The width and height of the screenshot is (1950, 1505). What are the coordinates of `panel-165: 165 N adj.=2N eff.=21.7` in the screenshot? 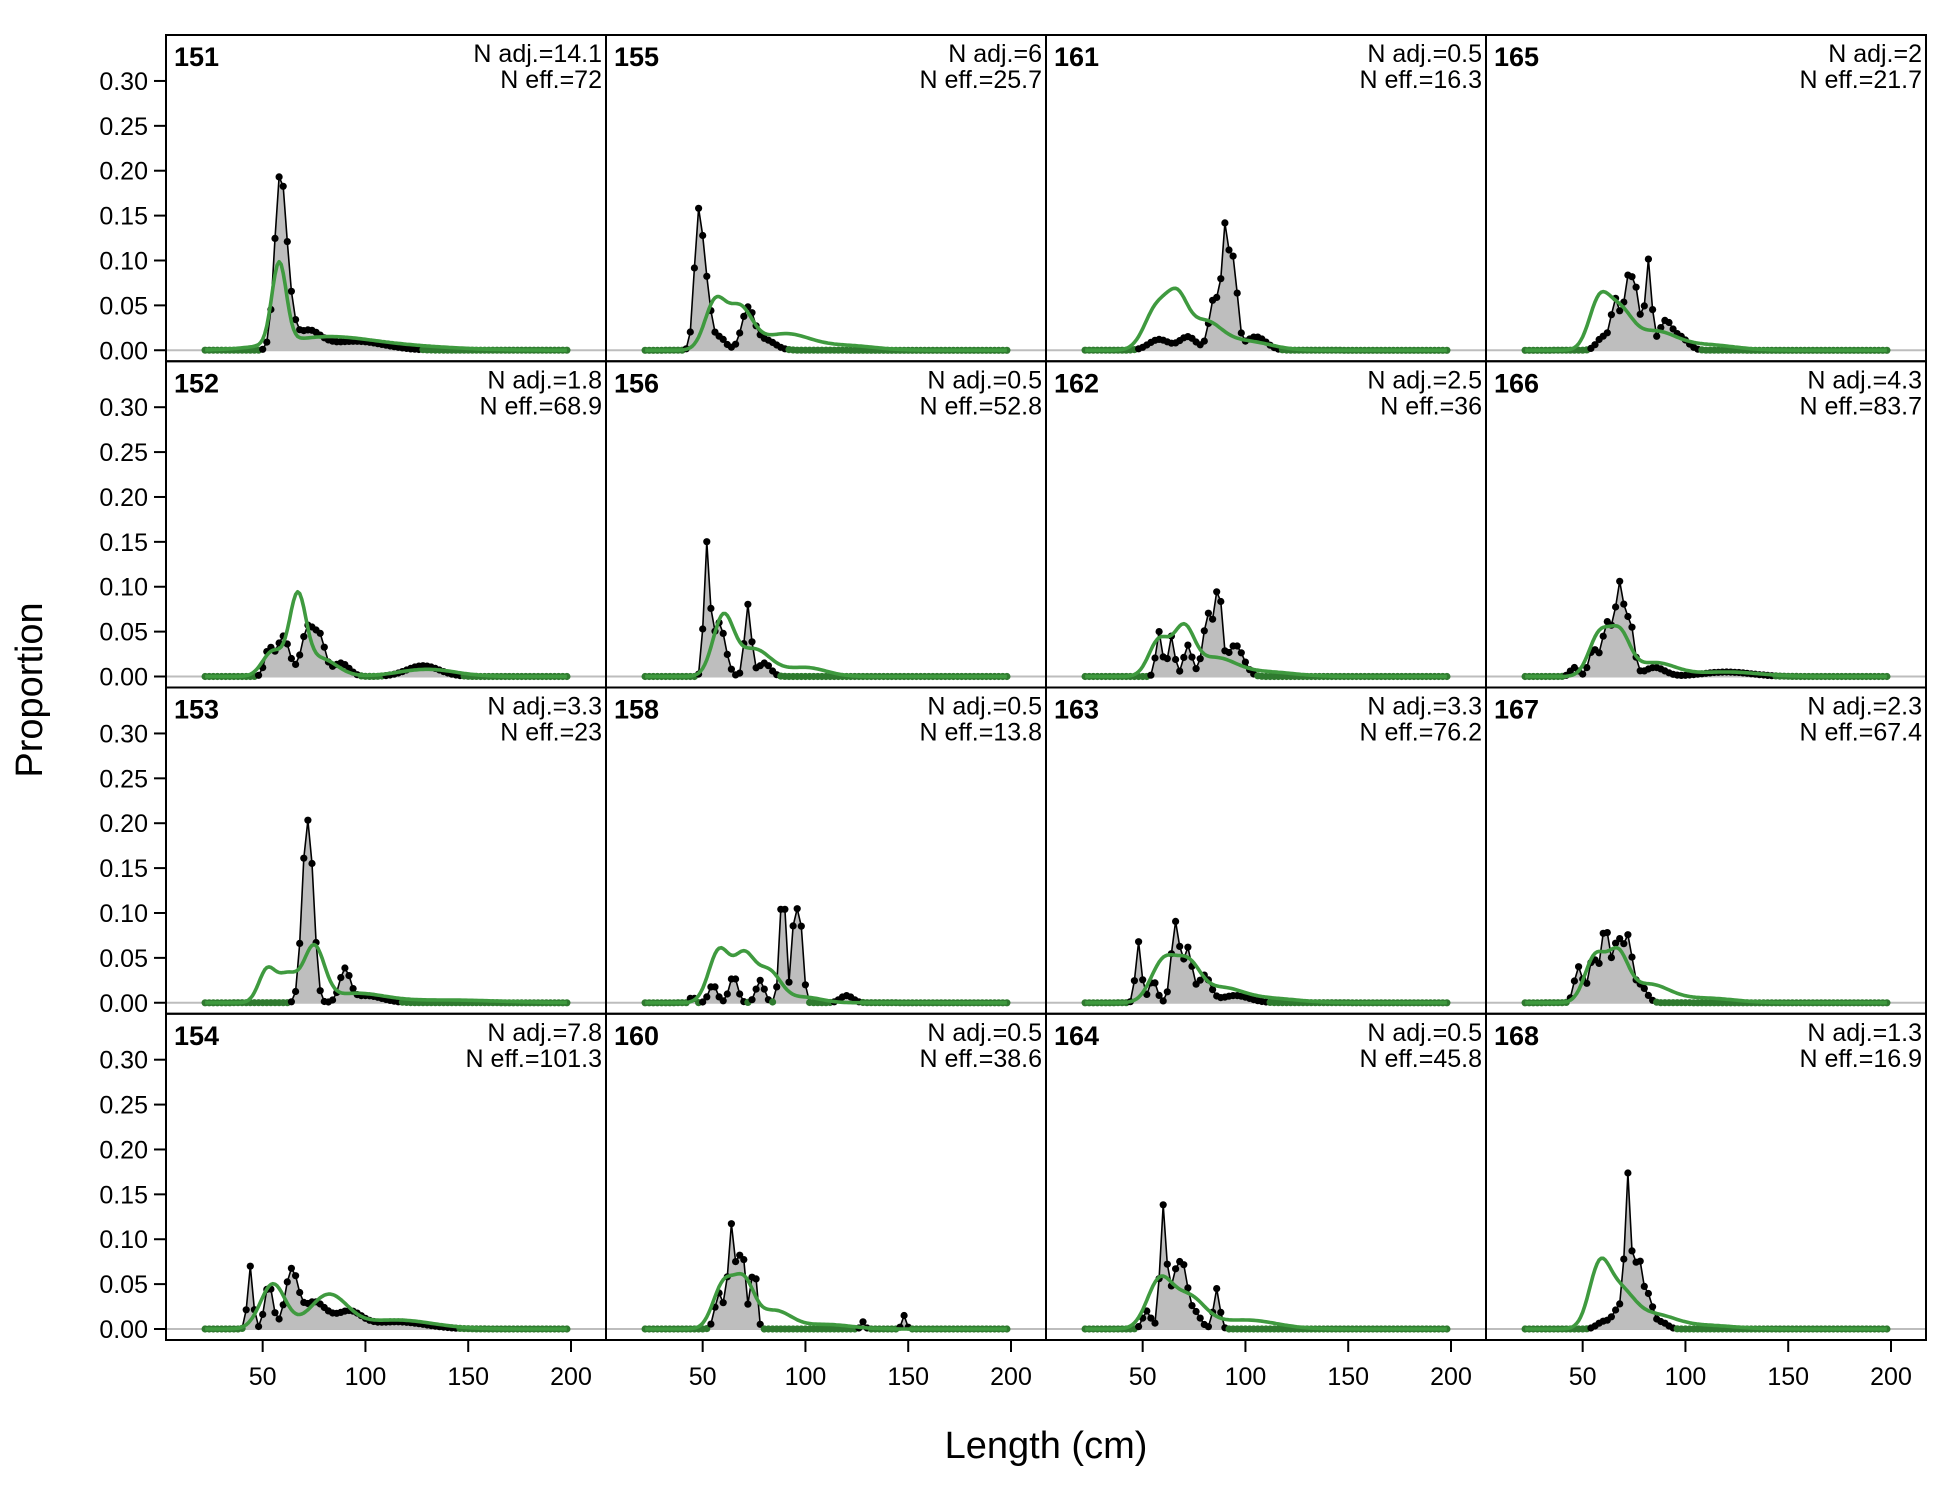 It's located at (1706, 198).